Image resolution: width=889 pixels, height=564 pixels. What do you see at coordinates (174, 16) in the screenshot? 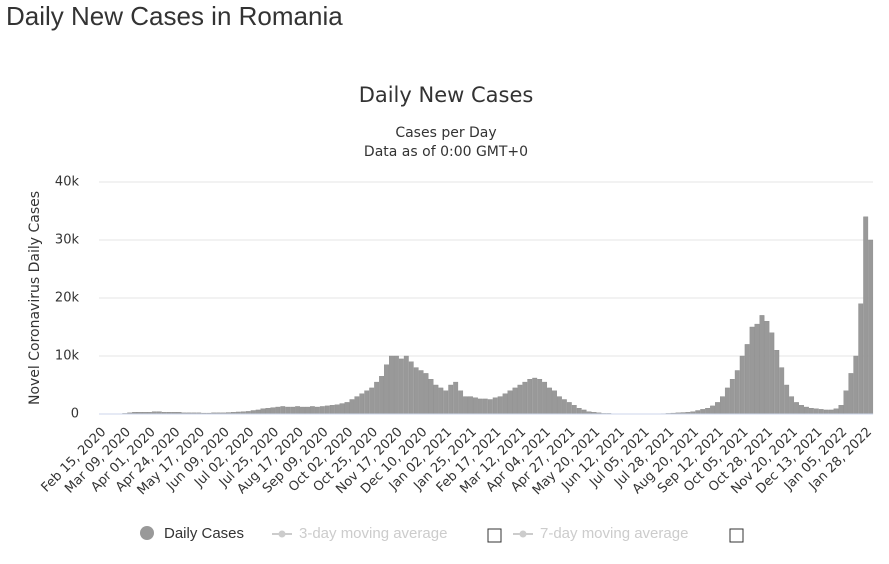
I see `page-title: Daily New Cases in Romania` at bounding box center [174, 16].